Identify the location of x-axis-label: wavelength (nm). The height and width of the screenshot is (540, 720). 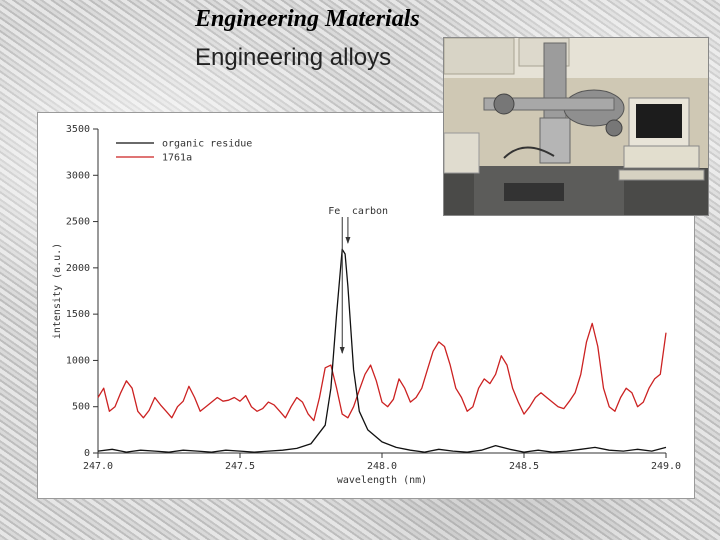
(382, 480).